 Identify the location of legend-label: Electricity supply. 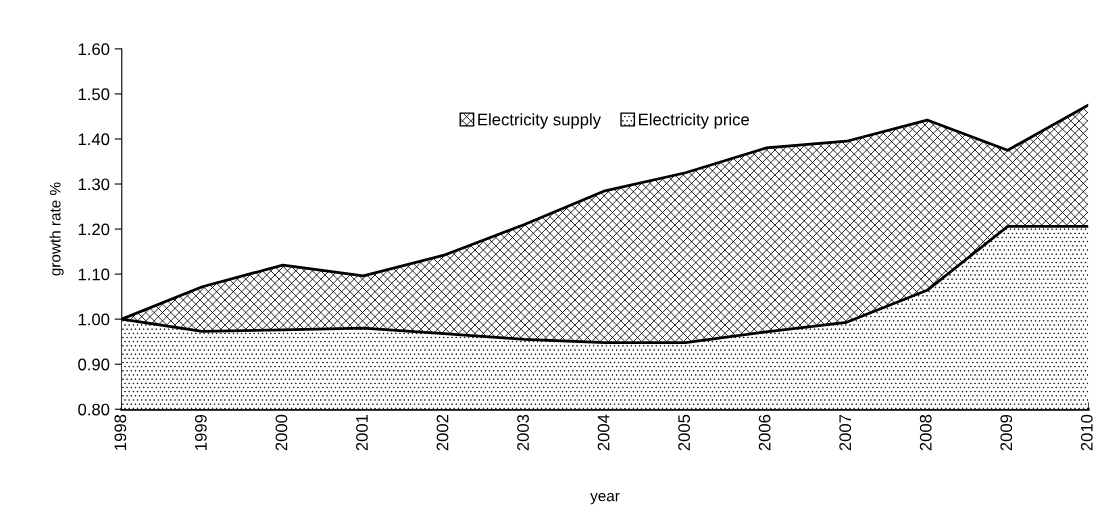
(539, 121).